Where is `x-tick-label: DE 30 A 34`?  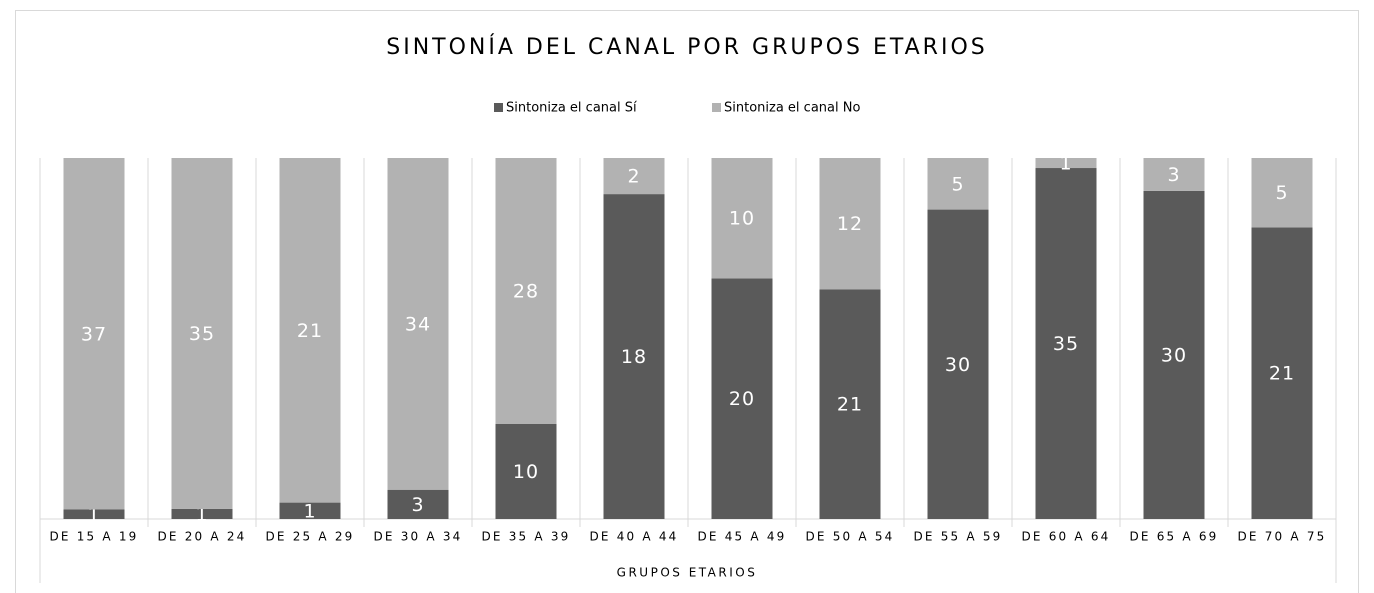
x-tick-label: DE 30 A 34 is located at coordinates (417, 537).